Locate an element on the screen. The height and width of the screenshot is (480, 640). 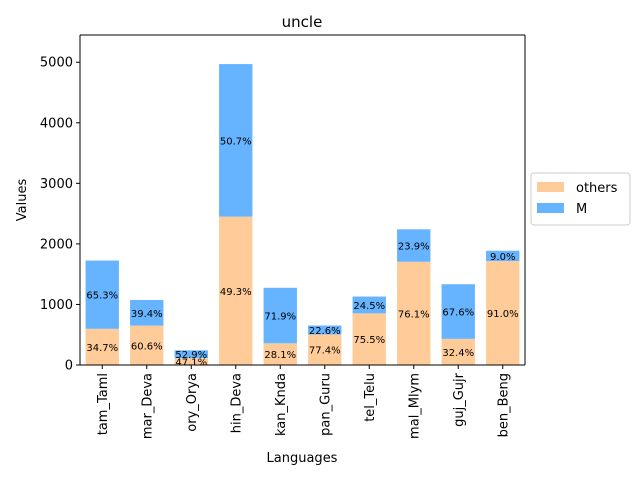
data-label-others-ben_Beng: 91.0% is located at coordinates (503, 314).